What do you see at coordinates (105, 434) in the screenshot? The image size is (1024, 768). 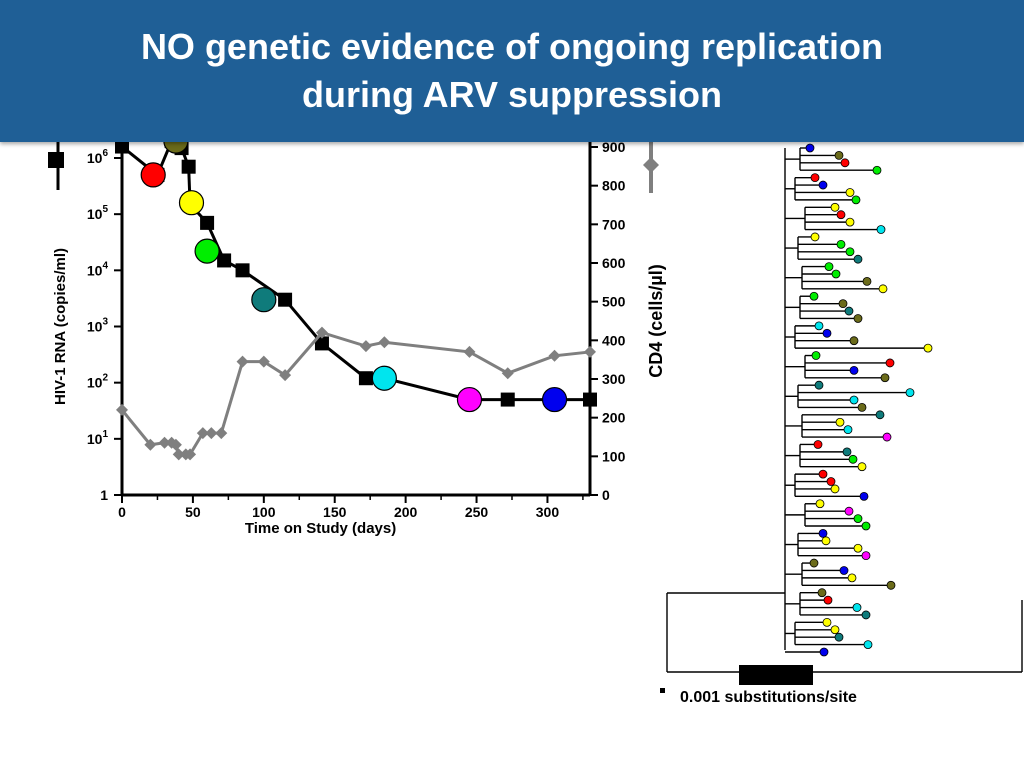 I see `tick-exponent: 1` at bounding box center [105, 434].